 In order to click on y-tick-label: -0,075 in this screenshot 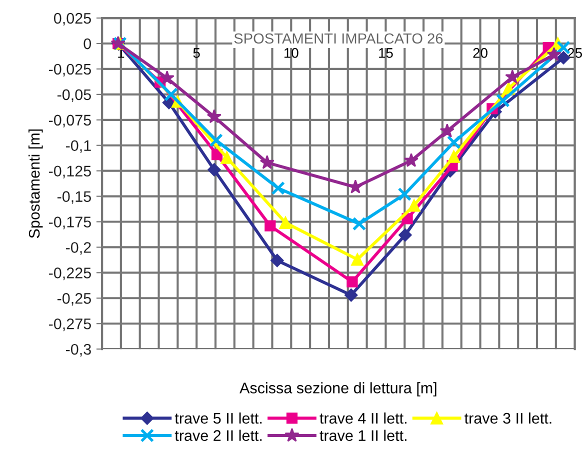, I will do `click(69, 121)`.